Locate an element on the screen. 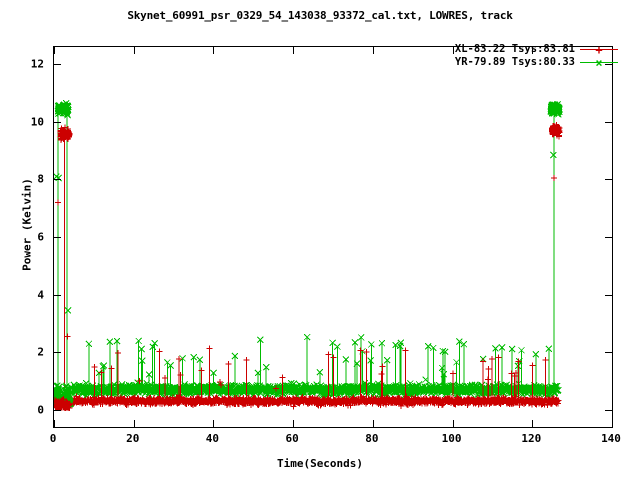  plus-marker-icon: + is located at coordinates (599, 49).